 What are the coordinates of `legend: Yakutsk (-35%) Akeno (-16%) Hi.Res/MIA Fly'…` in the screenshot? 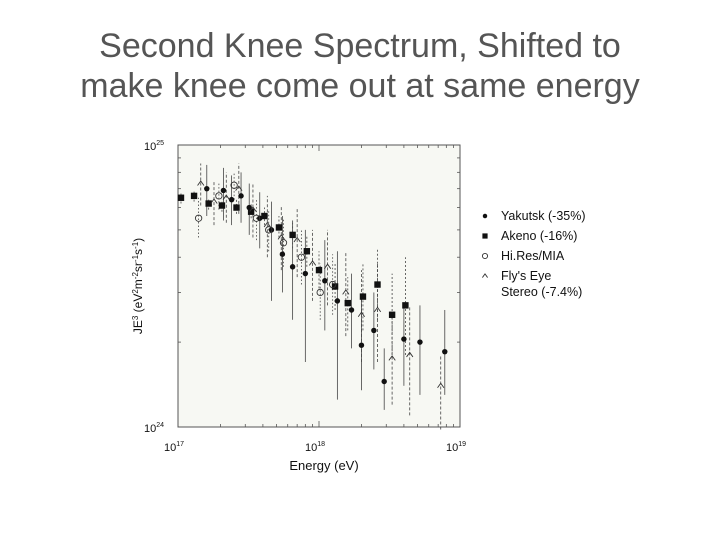 It's located at (533, 254).